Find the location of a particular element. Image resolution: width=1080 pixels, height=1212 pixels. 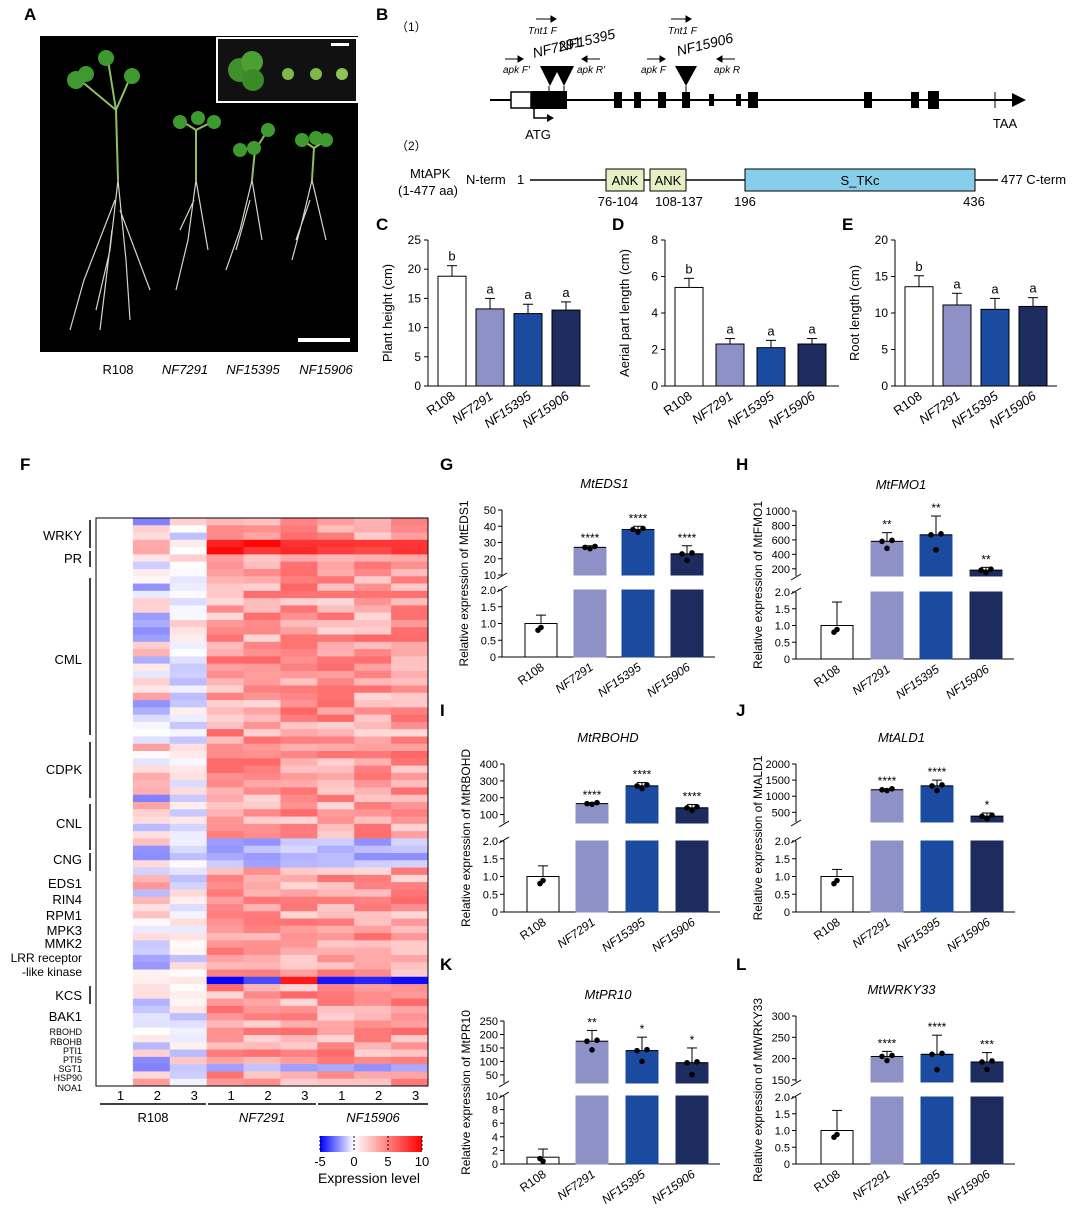

row-group-label: RBOHB is located at coordinates (66, 1042).